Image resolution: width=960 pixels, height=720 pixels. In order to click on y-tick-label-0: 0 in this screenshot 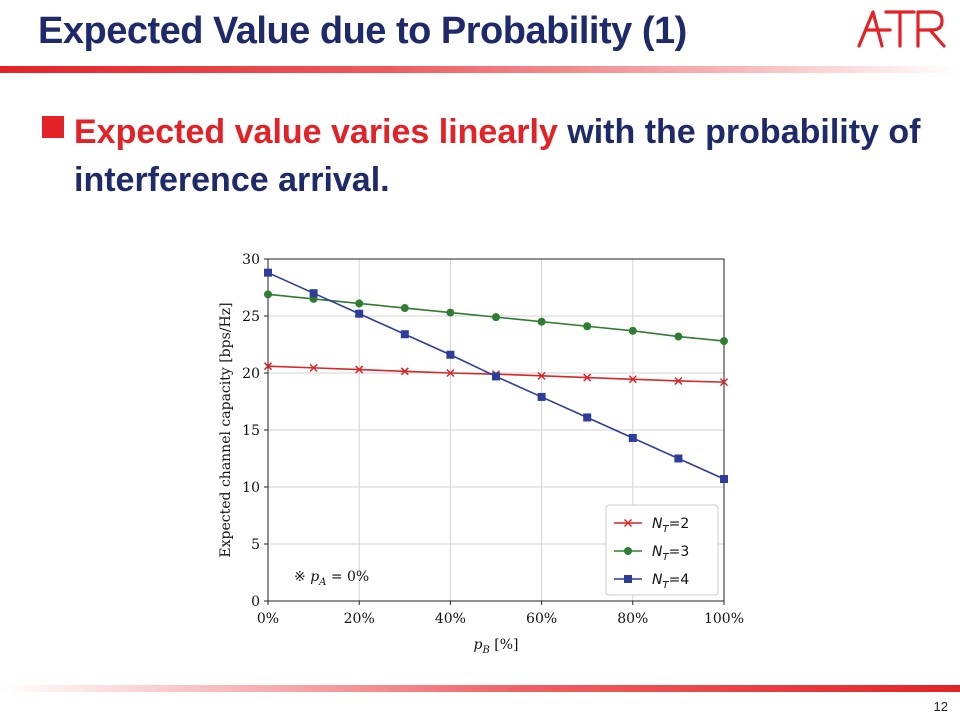, I will do `click(255, 602)`.